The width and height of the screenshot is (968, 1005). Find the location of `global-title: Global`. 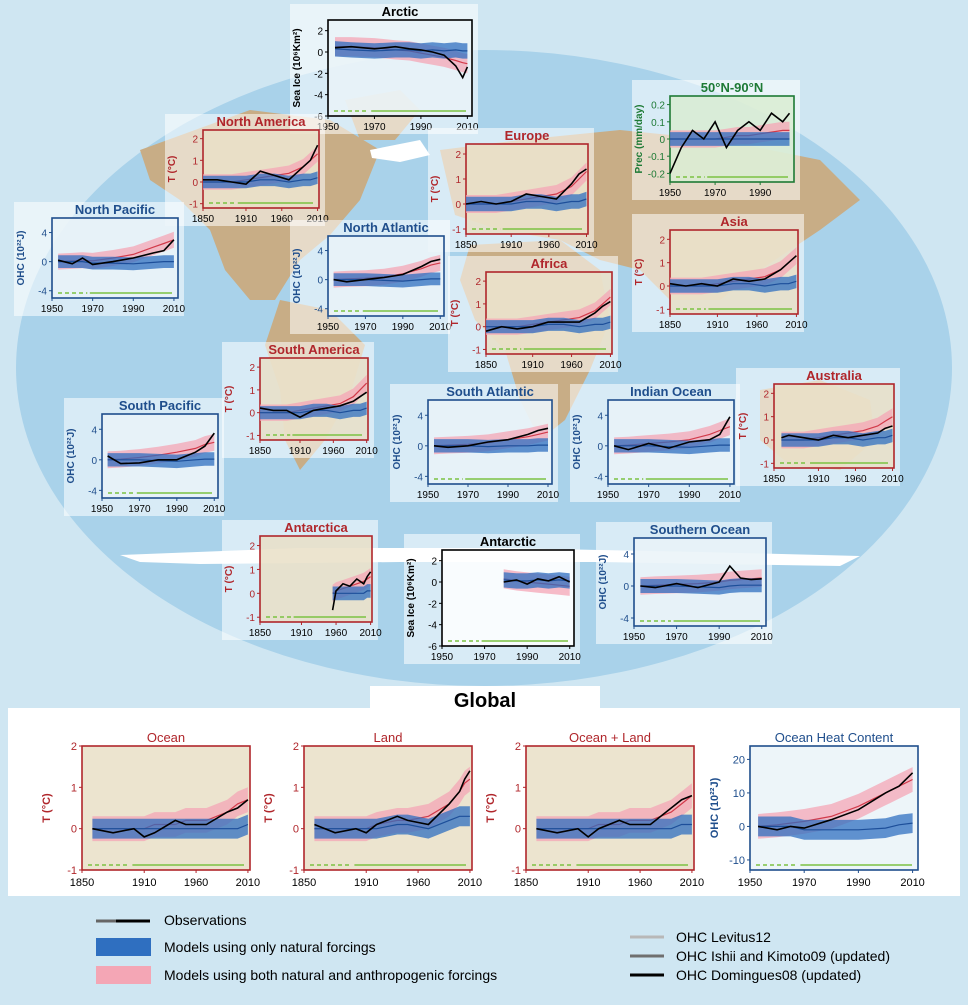

global-title: Global is located at coordinates (485, 701).